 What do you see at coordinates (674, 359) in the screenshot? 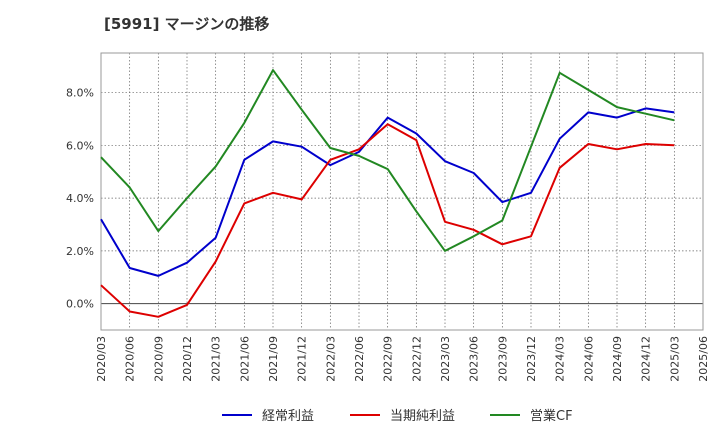
I see `x-tick-label: 2025/03` at bounding box center [674, 359].